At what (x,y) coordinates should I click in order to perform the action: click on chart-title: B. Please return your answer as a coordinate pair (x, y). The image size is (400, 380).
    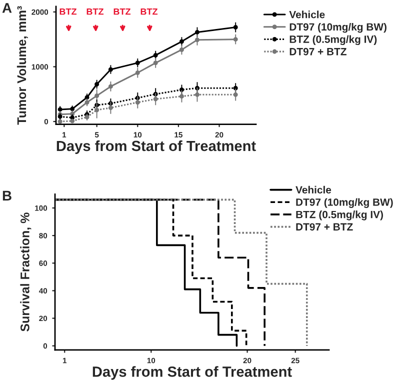
    Looking at the image, I should click on (7, 195).